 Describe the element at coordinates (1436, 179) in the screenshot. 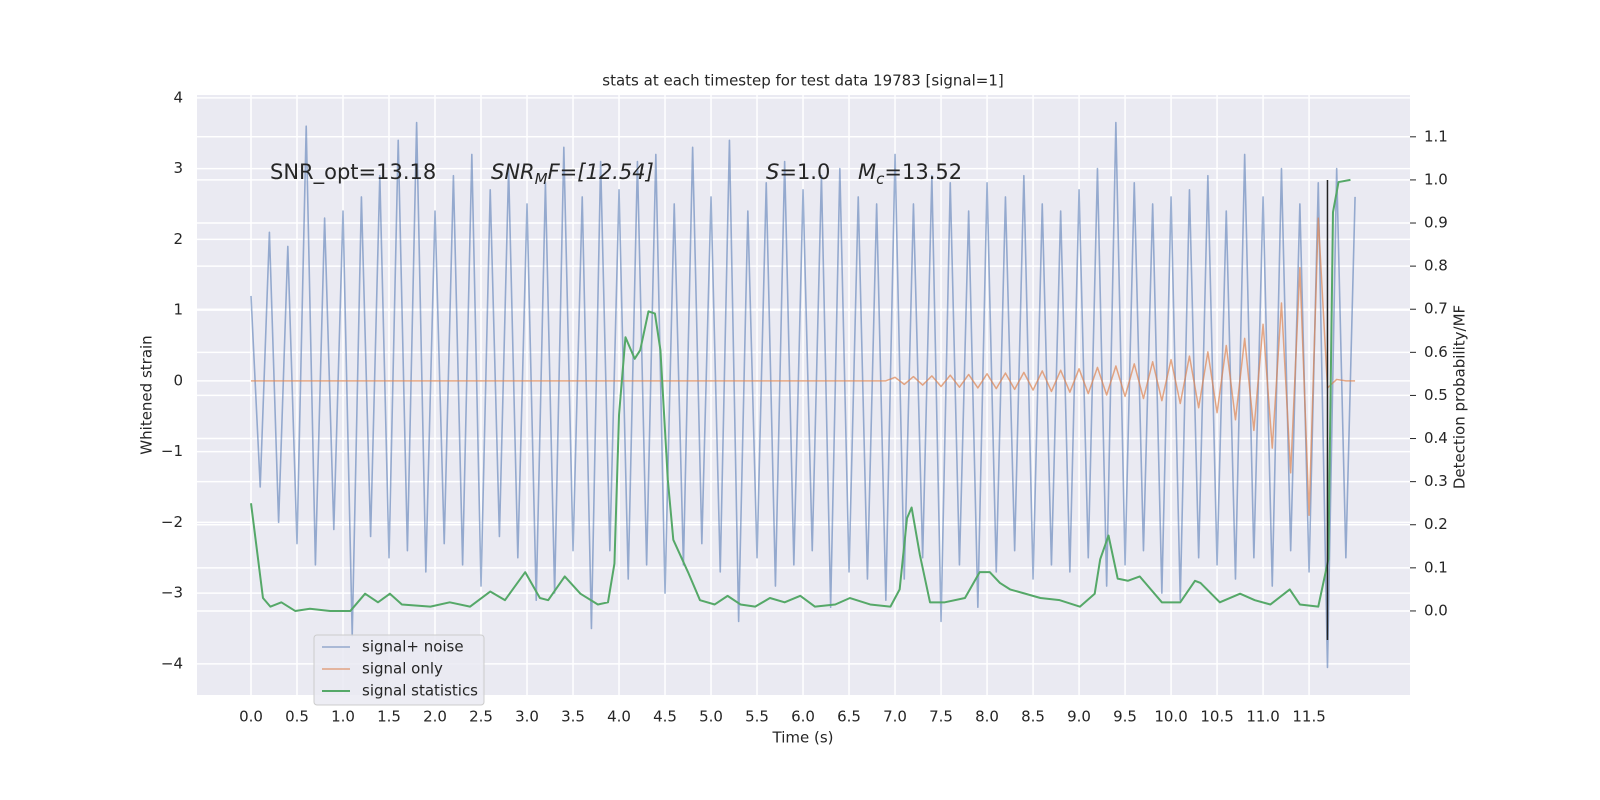

I see `y2-tick-label: 1.0` at that location.